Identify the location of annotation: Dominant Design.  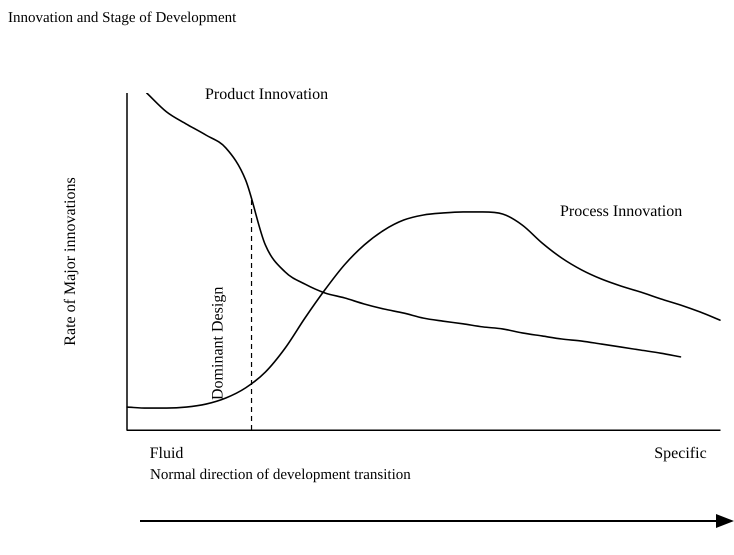
(218, 343).